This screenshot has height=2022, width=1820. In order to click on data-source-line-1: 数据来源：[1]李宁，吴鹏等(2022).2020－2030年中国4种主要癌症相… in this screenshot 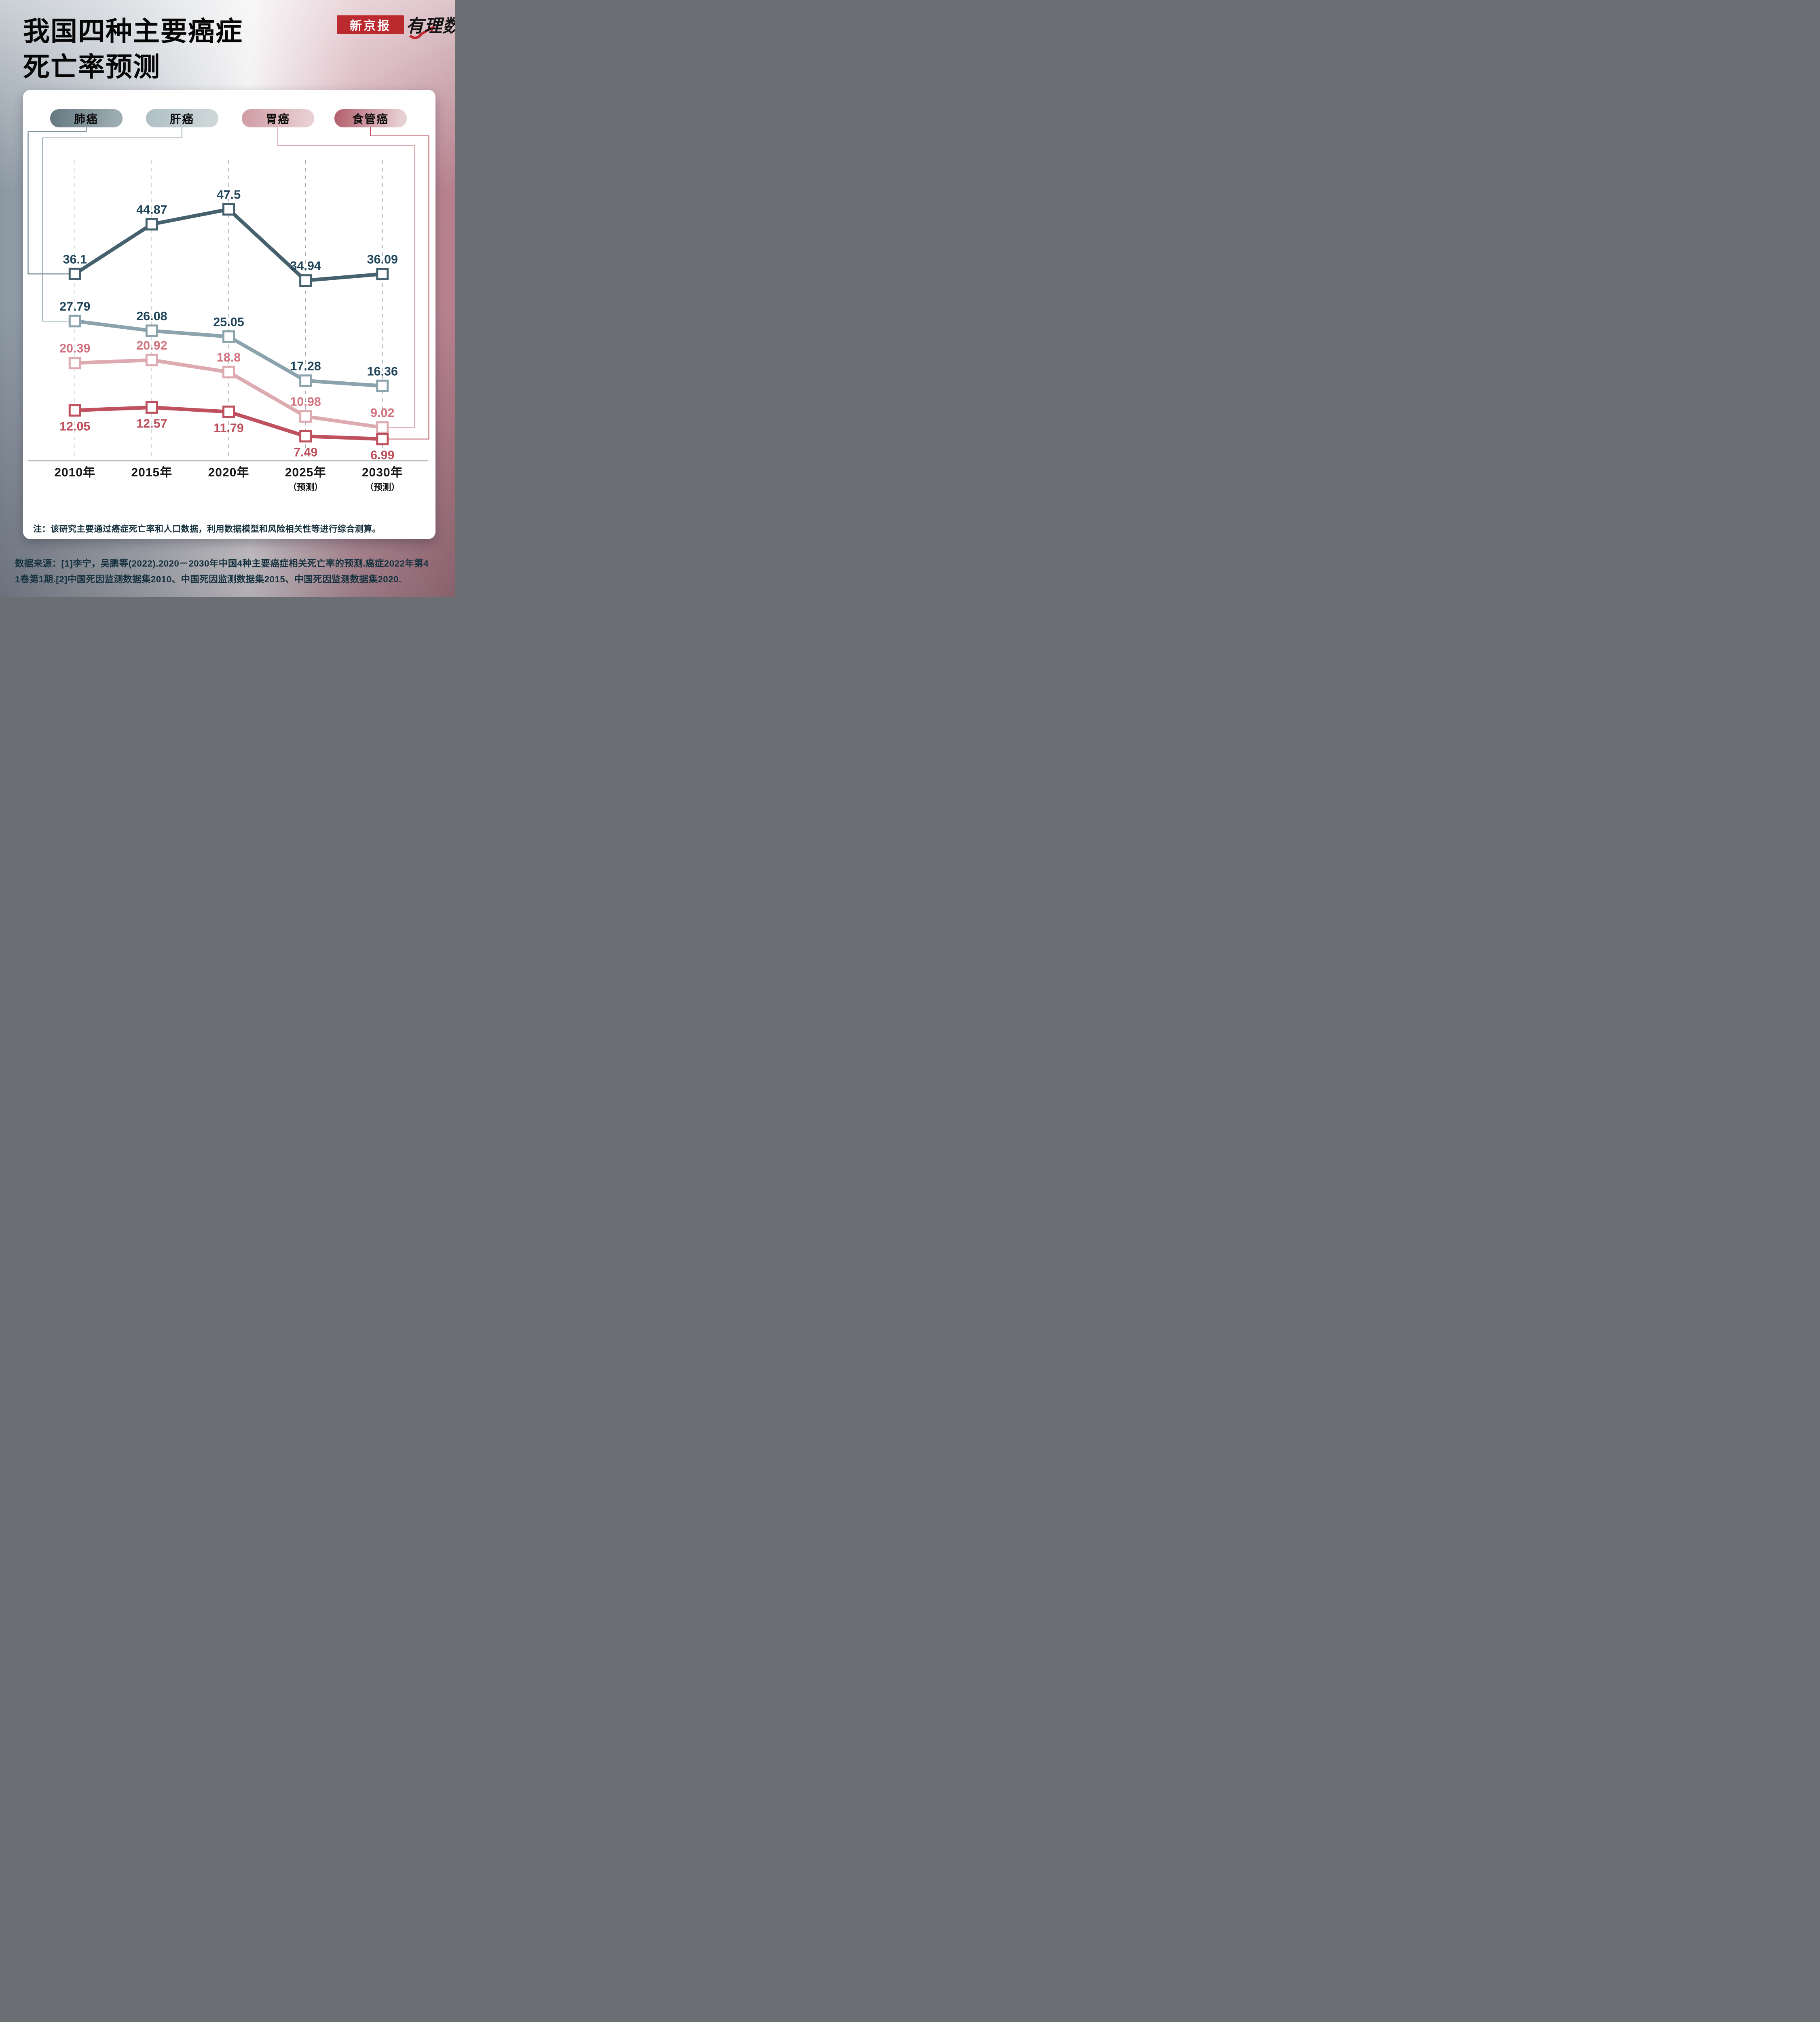, I will do `click(222, 563)`.